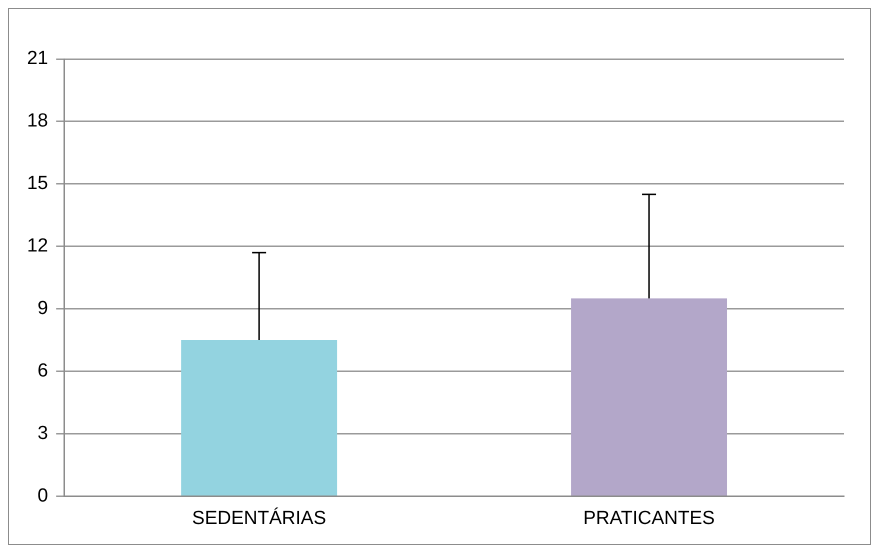 The image size is (881, 555). I want to click on y-tick-label: 21, so click(37, 59).